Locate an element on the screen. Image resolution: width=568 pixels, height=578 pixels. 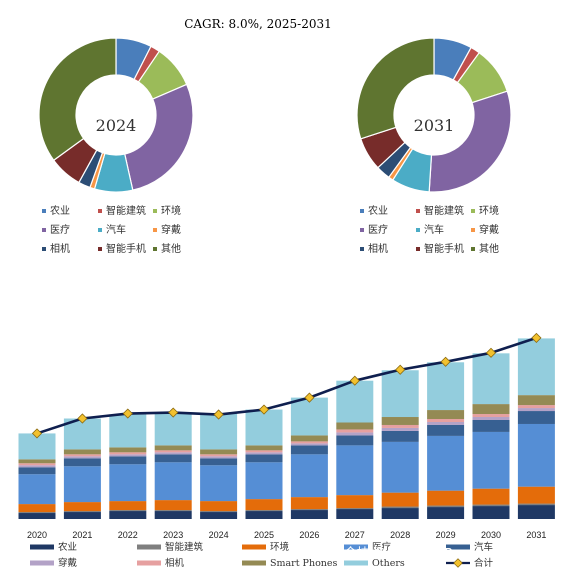
bar-segment-2030-农业 is located at coordinates (491, 512).